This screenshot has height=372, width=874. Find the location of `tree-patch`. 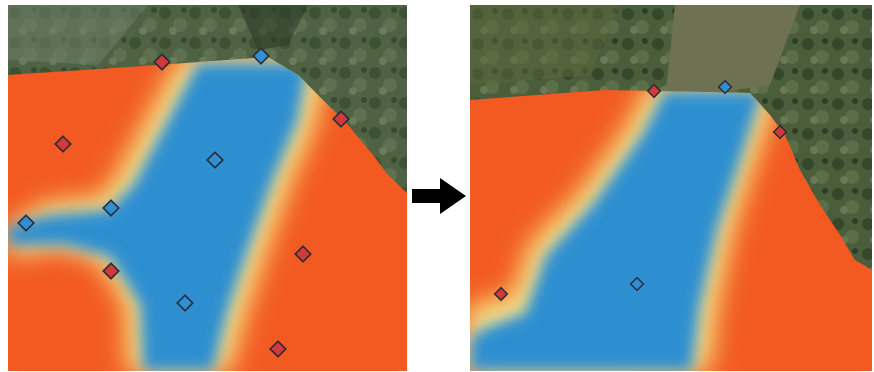

tree-patch is located at coordinates (273, 27).